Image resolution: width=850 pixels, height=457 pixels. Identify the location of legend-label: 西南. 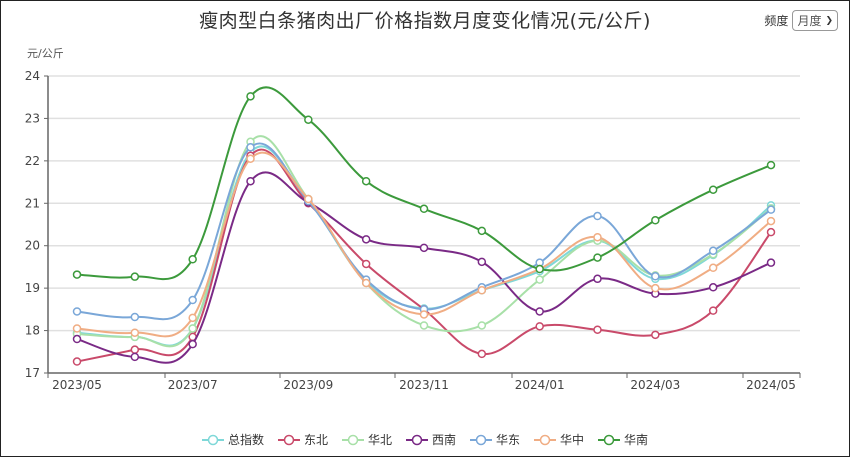
(443, 440).